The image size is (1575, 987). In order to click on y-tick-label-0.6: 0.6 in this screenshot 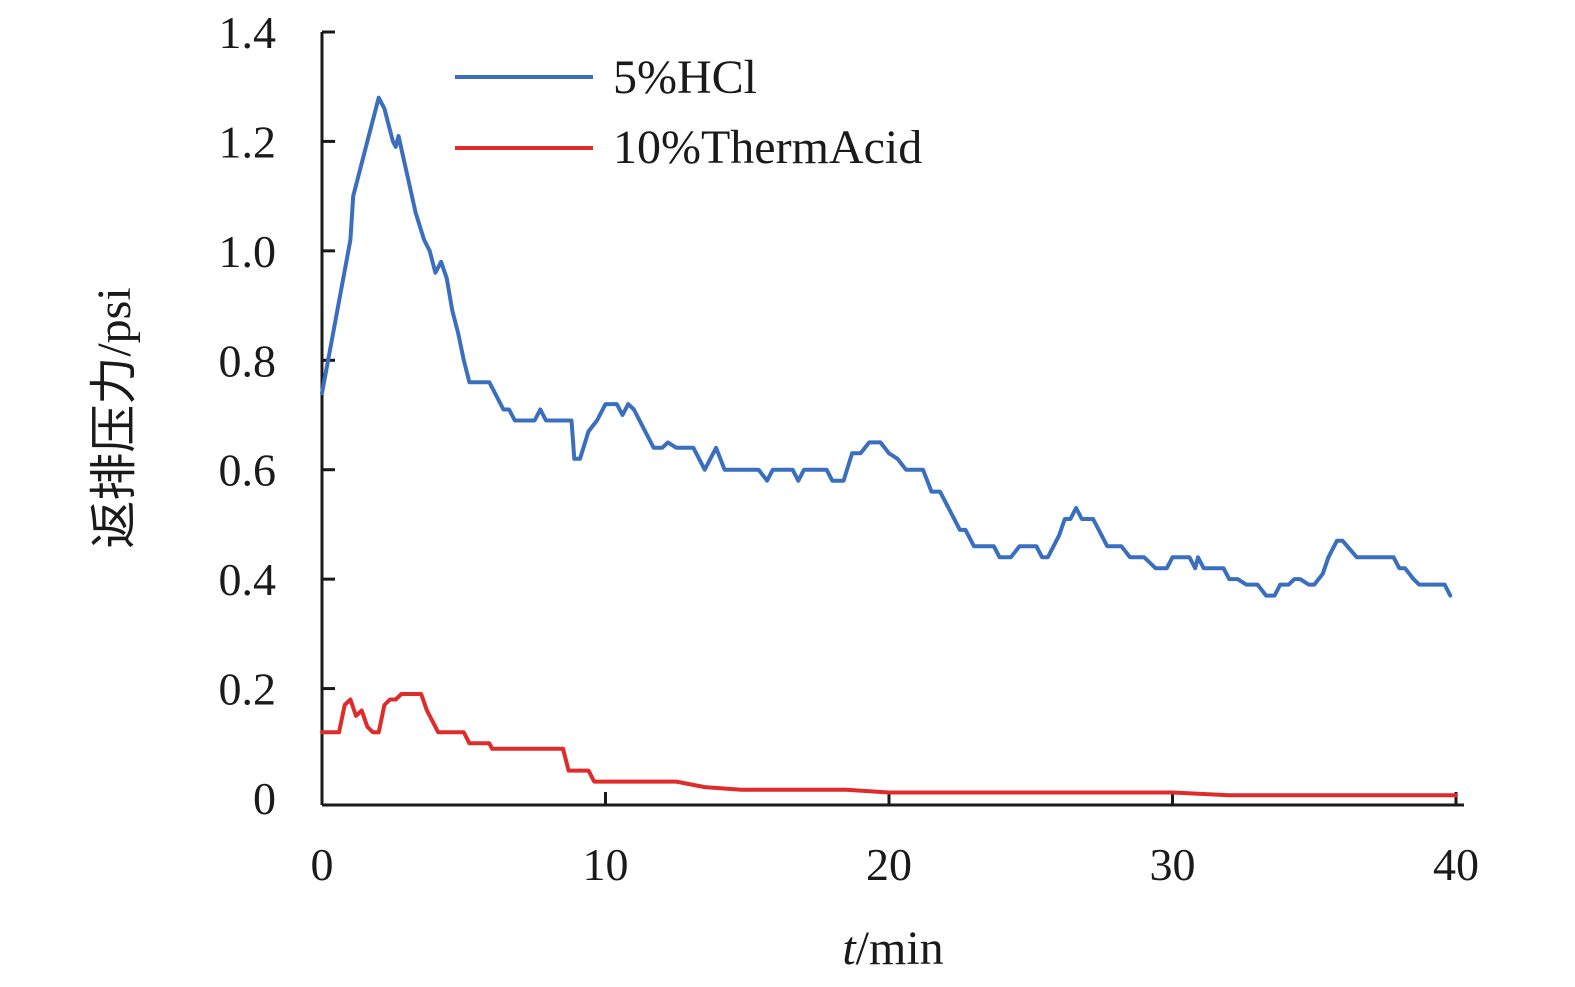, I will do `click(248, 470)`.